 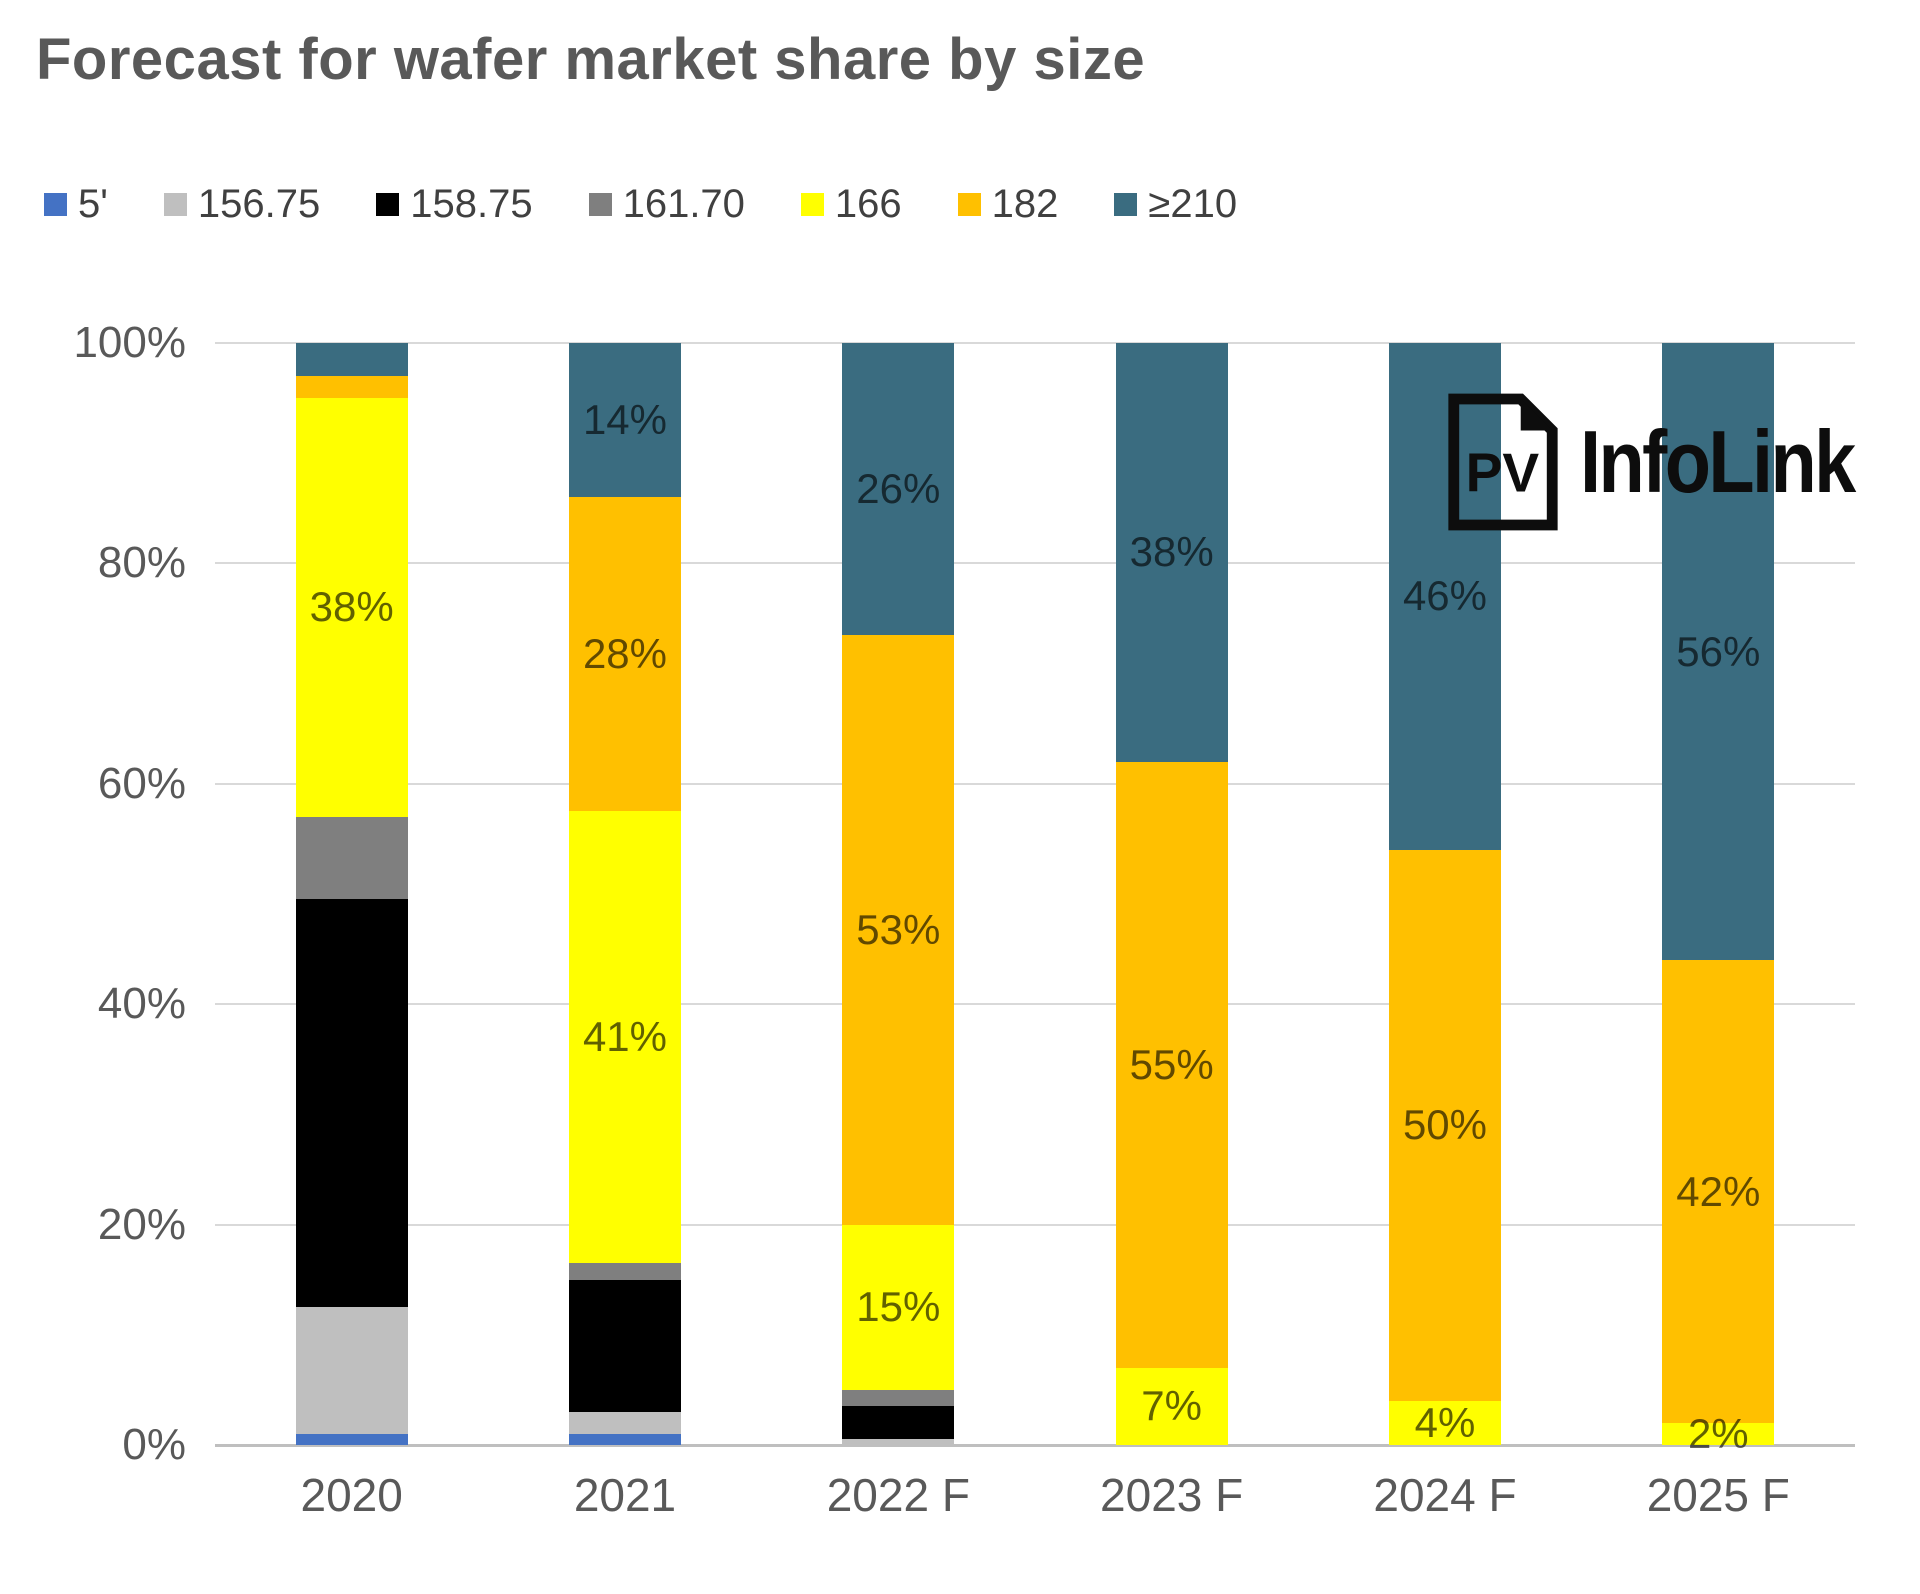 I want to click on stacked-bar: 46% 50% 4%, so click(x=1444, y=894).